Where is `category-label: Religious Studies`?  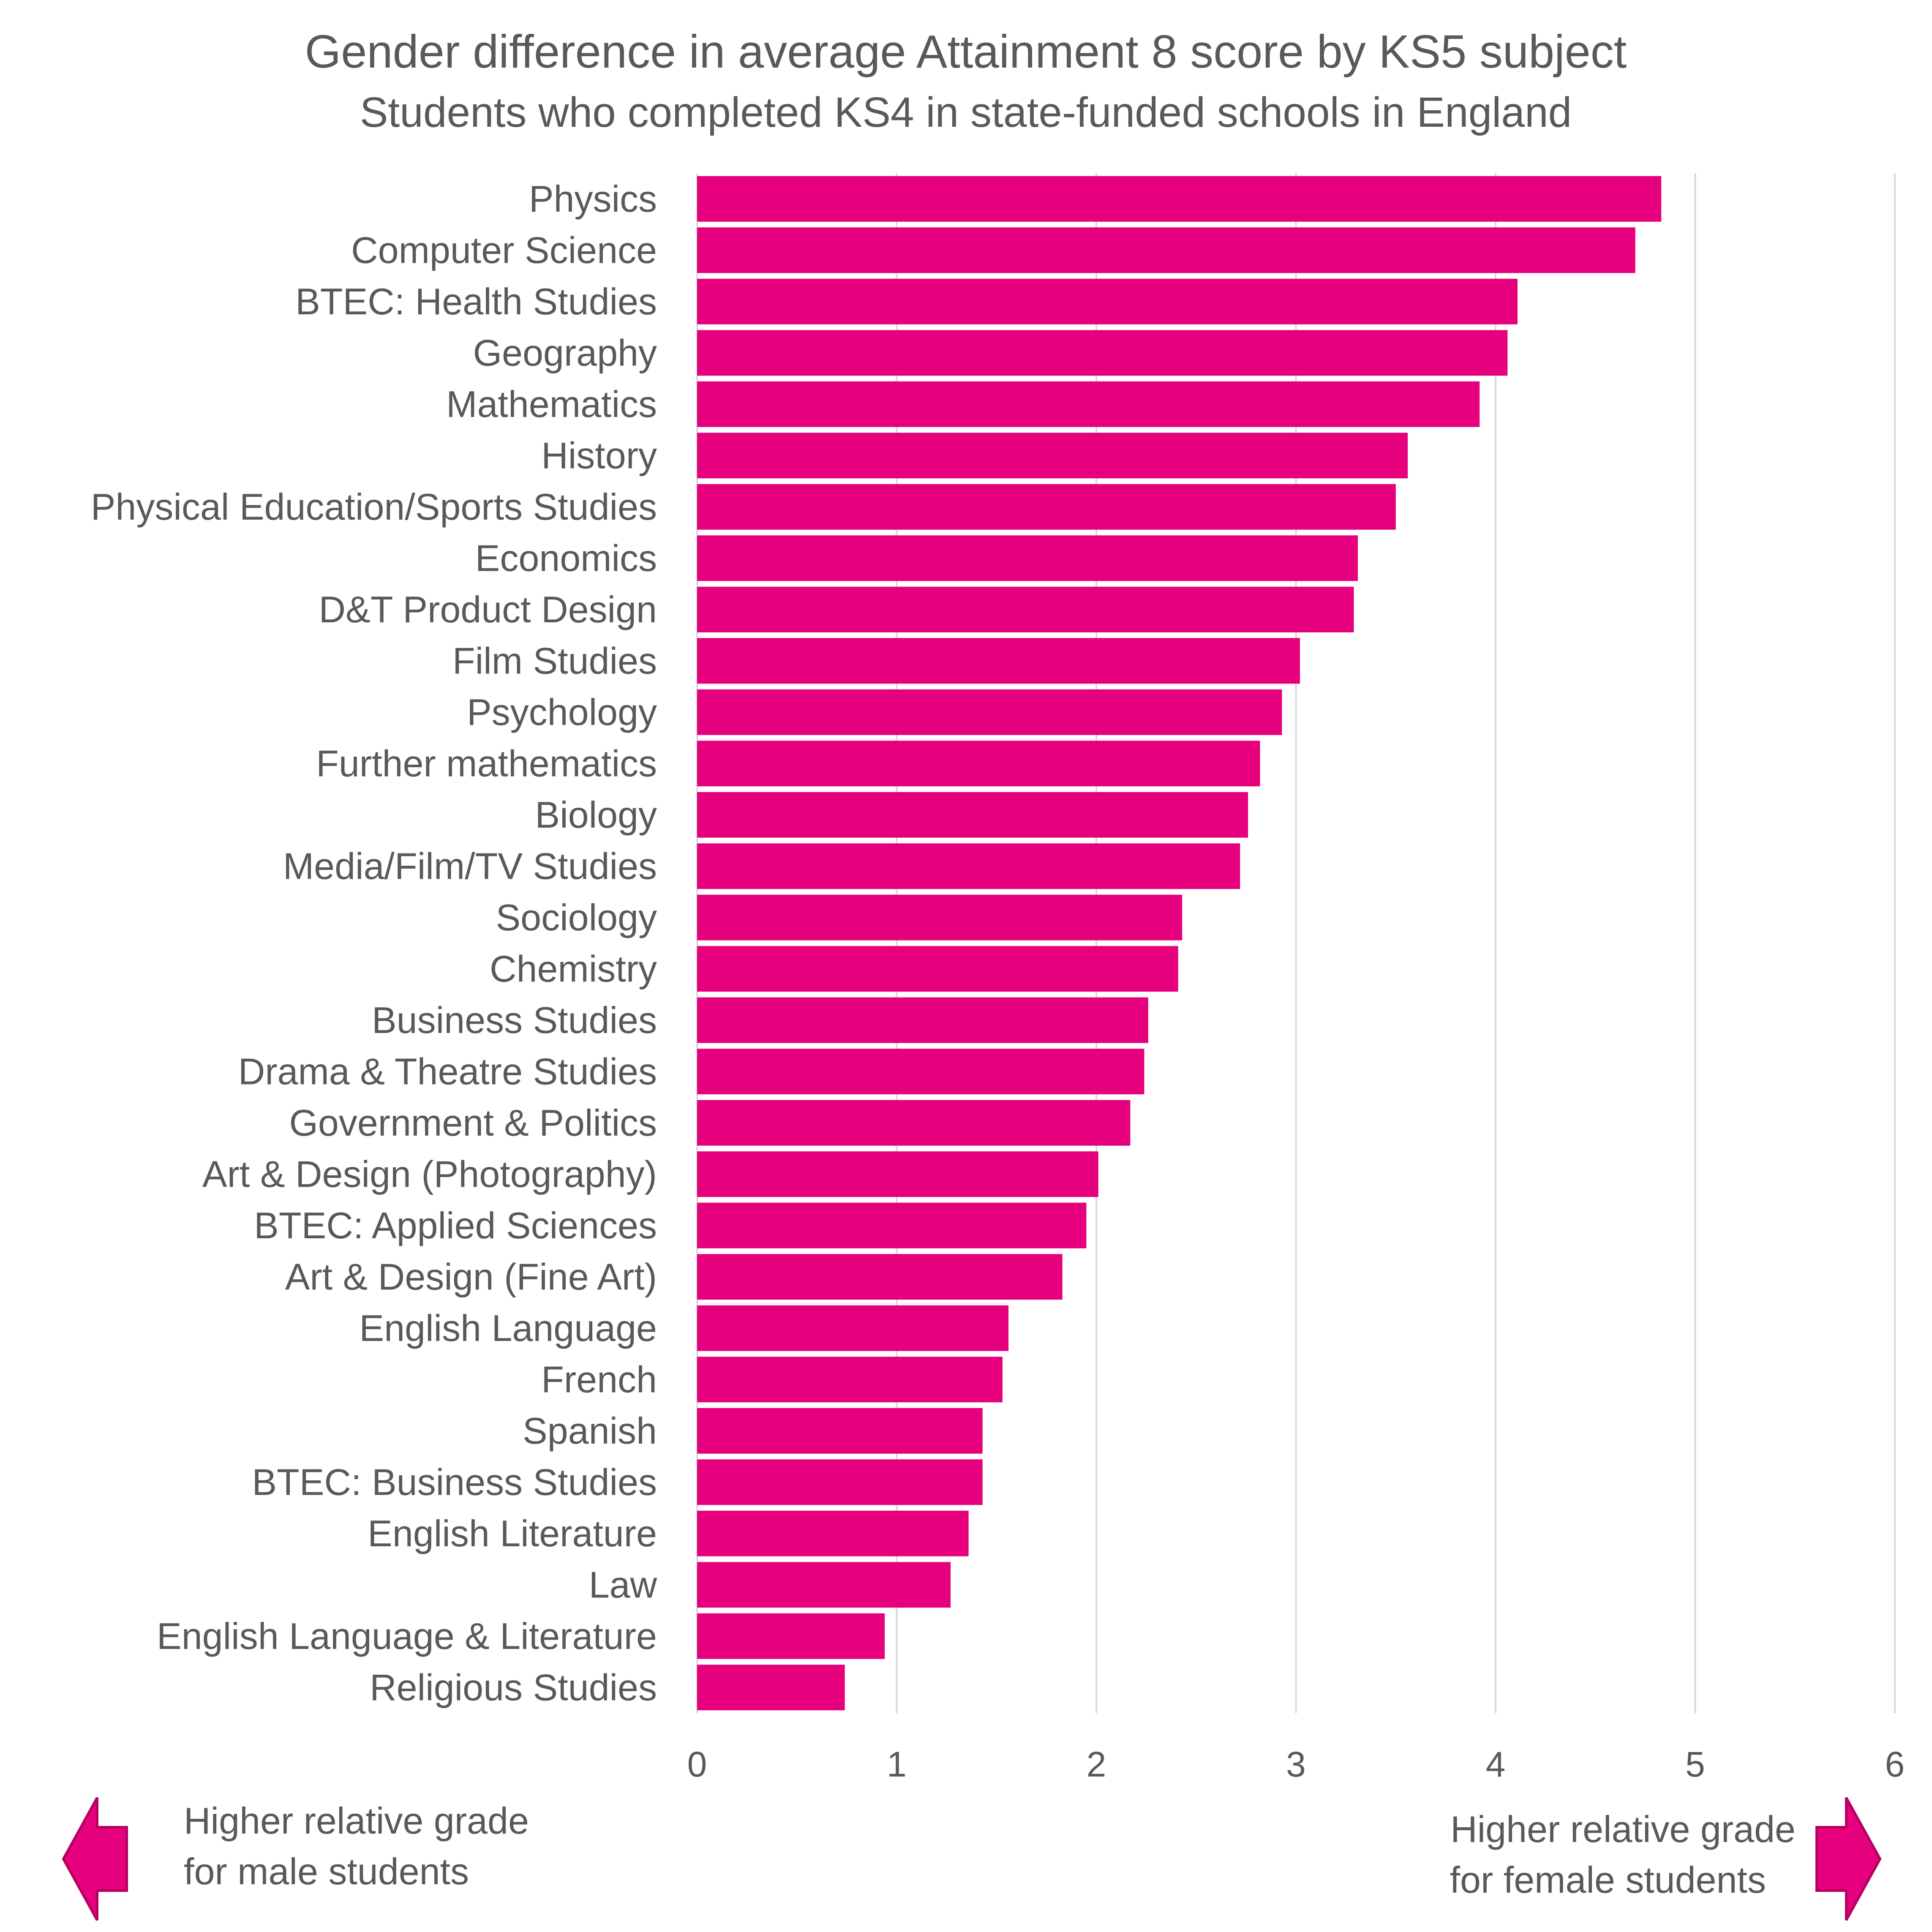 category-label: Religious Studies is located at coordinates (514, 1687).